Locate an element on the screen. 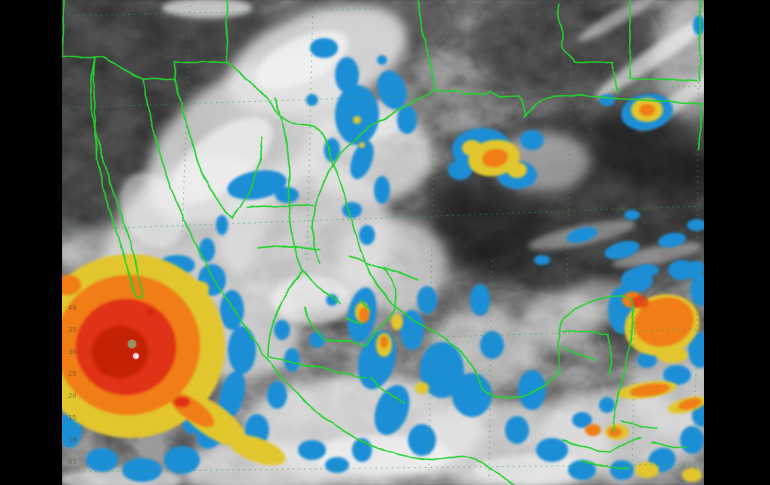 This screenshot has width=770, height=485. latitude-label: 25 is located at coordinates (72, 374).